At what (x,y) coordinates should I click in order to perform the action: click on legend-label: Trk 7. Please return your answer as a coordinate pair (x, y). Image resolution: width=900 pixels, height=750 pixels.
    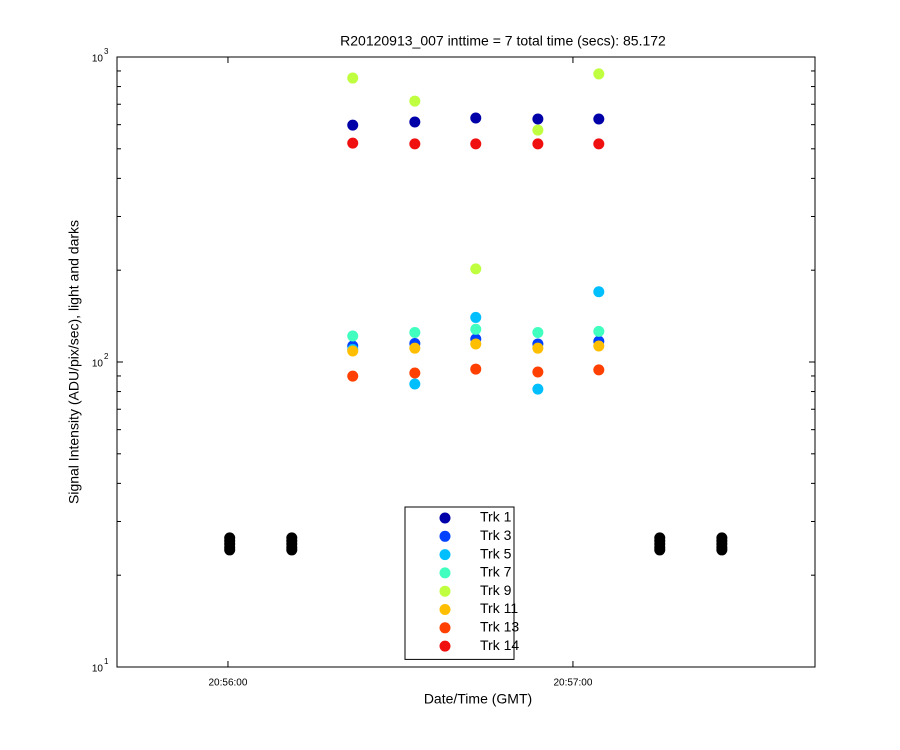
    Looking at the image, I should click on (496, 572).